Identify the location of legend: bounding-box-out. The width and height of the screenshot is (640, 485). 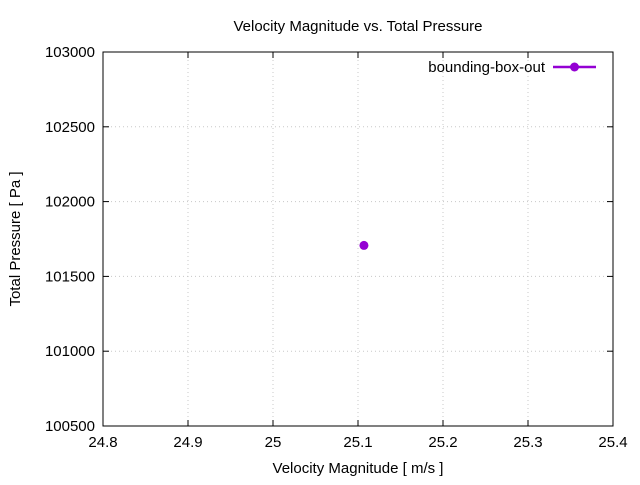
(512, 67).